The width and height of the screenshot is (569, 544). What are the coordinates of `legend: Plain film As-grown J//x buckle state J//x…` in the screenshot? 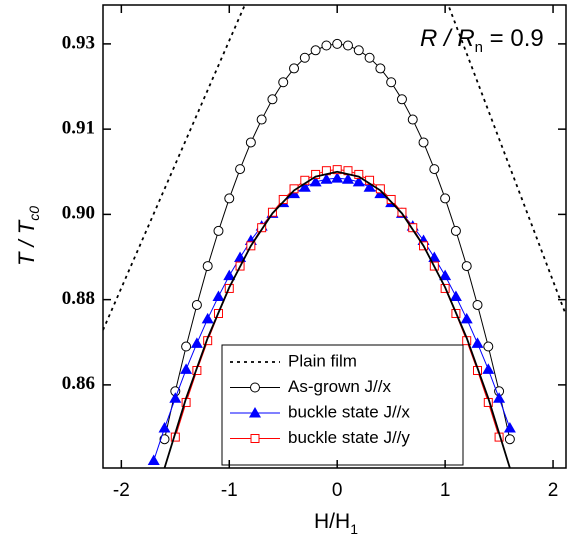 It's located at (342, 405).